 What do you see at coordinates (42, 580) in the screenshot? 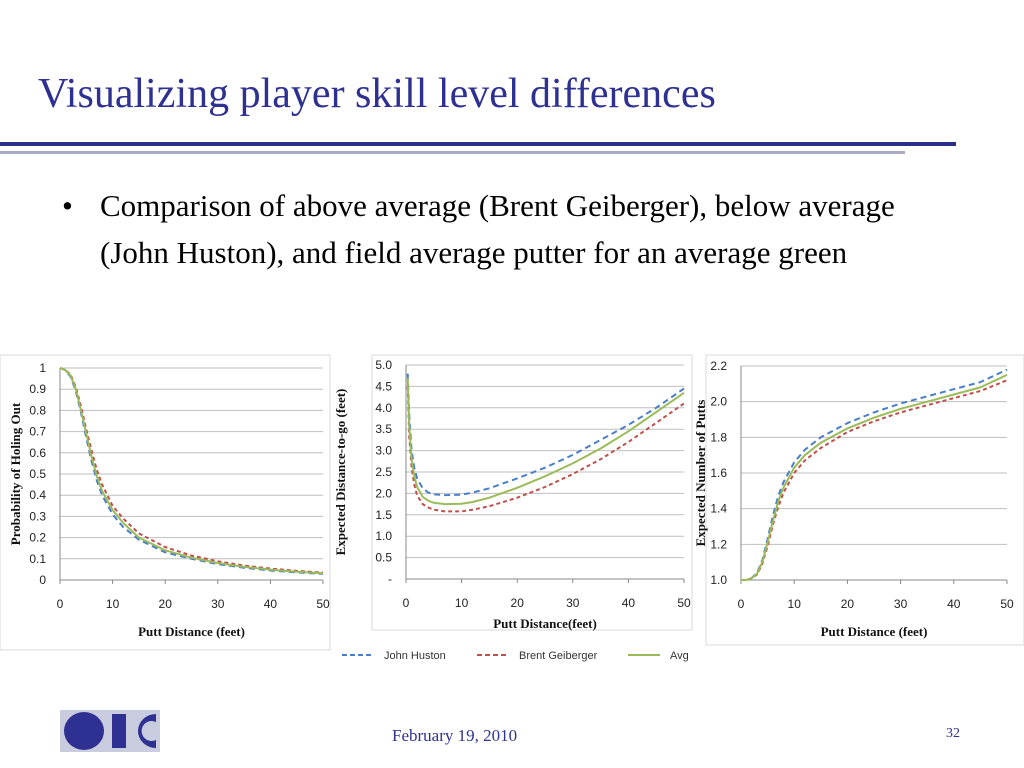
I see `y-tick-label: 0` at bounding box center [42, 580].